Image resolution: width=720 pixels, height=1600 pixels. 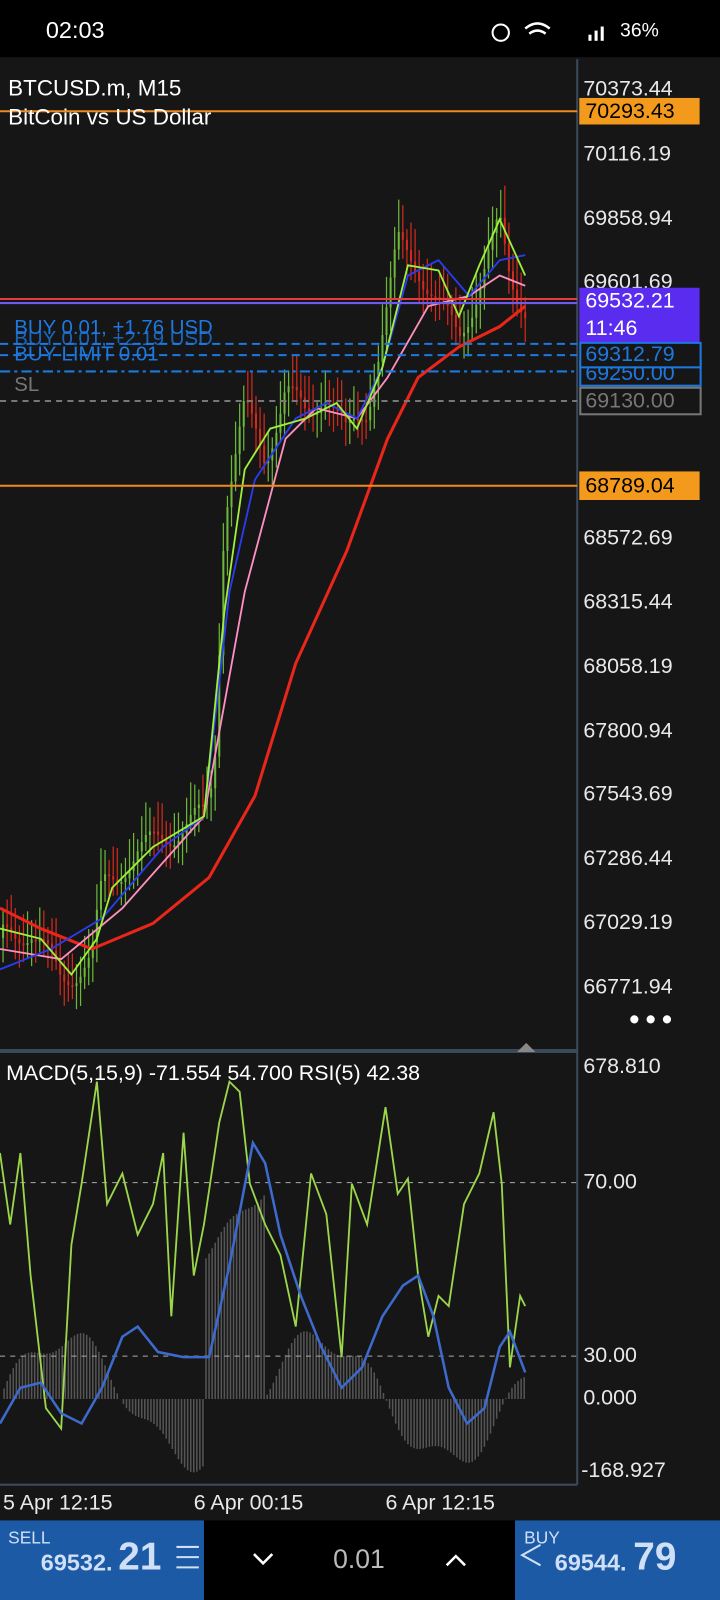 I want to click on buy-label: BUY, so click(x=542, y=1537).